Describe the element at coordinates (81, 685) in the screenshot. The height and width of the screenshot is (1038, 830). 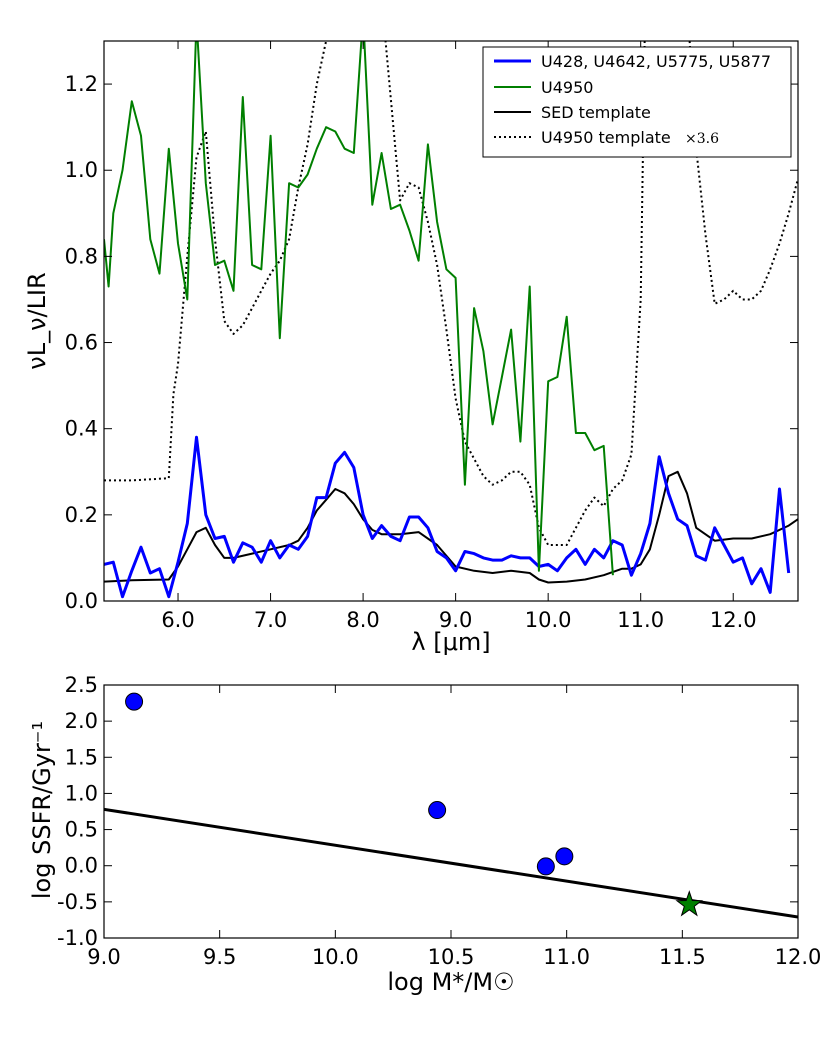
I see `ssfr-y-tick-label: 2.5` at that location.